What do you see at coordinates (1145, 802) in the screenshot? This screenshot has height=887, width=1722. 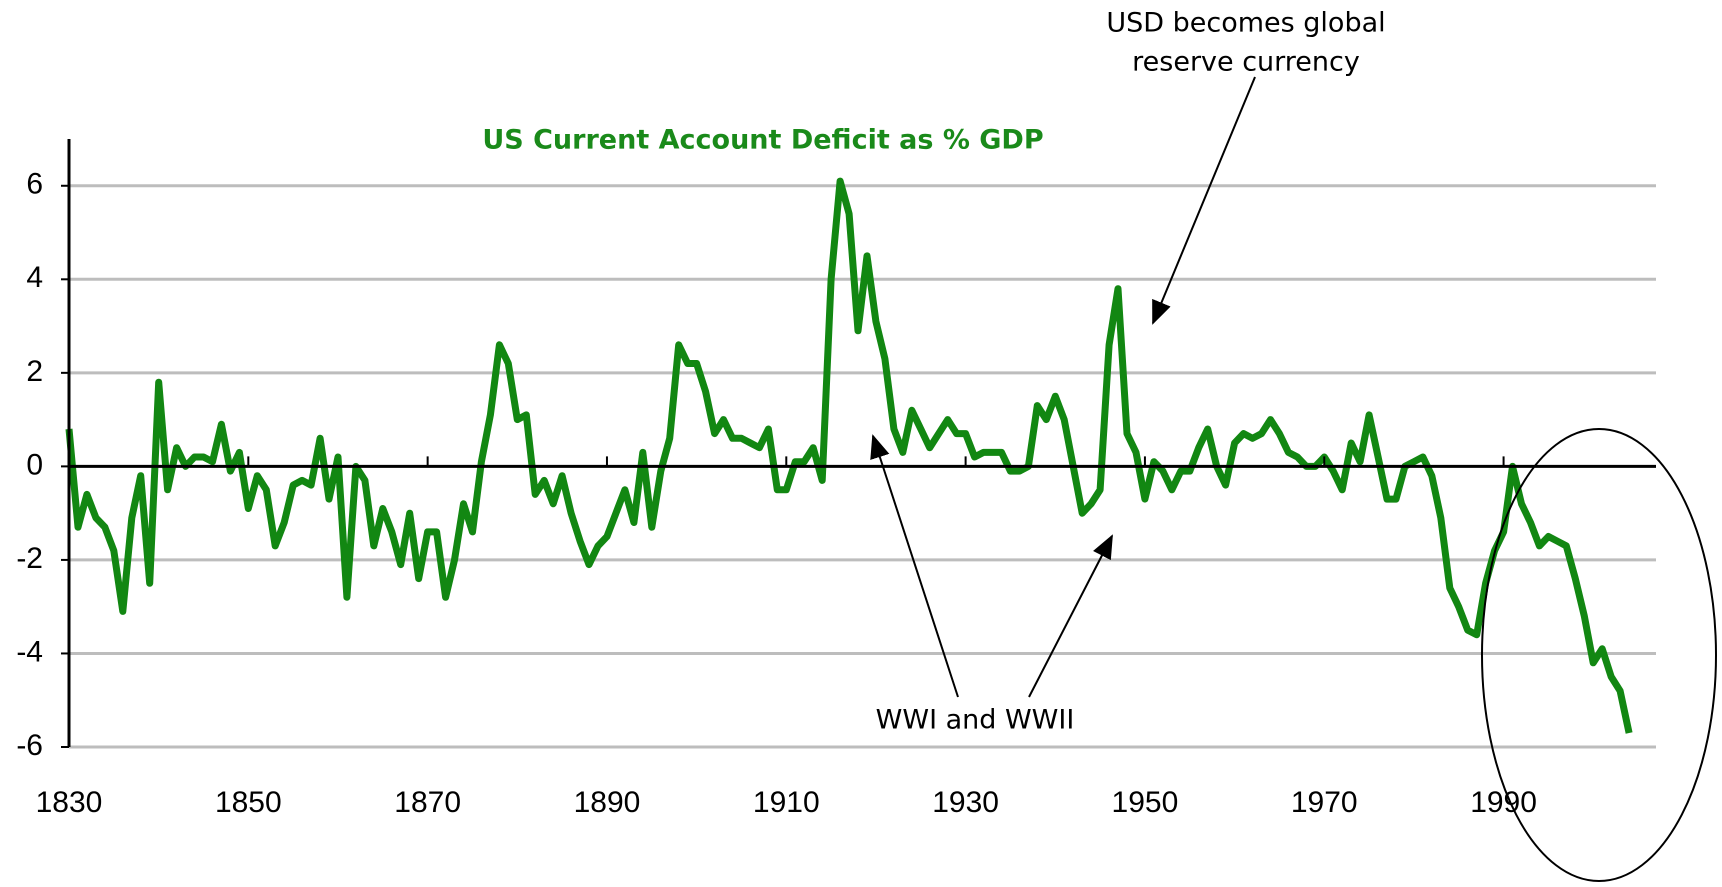 I see `x-tick-label: 1950` at bounding box center [1145, 802].